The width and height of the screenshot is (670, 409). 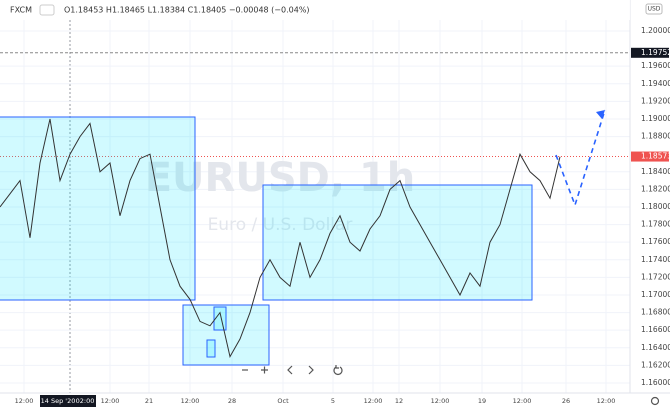 I want to click on crosshair-time-bg, so click(x=68, y=401).